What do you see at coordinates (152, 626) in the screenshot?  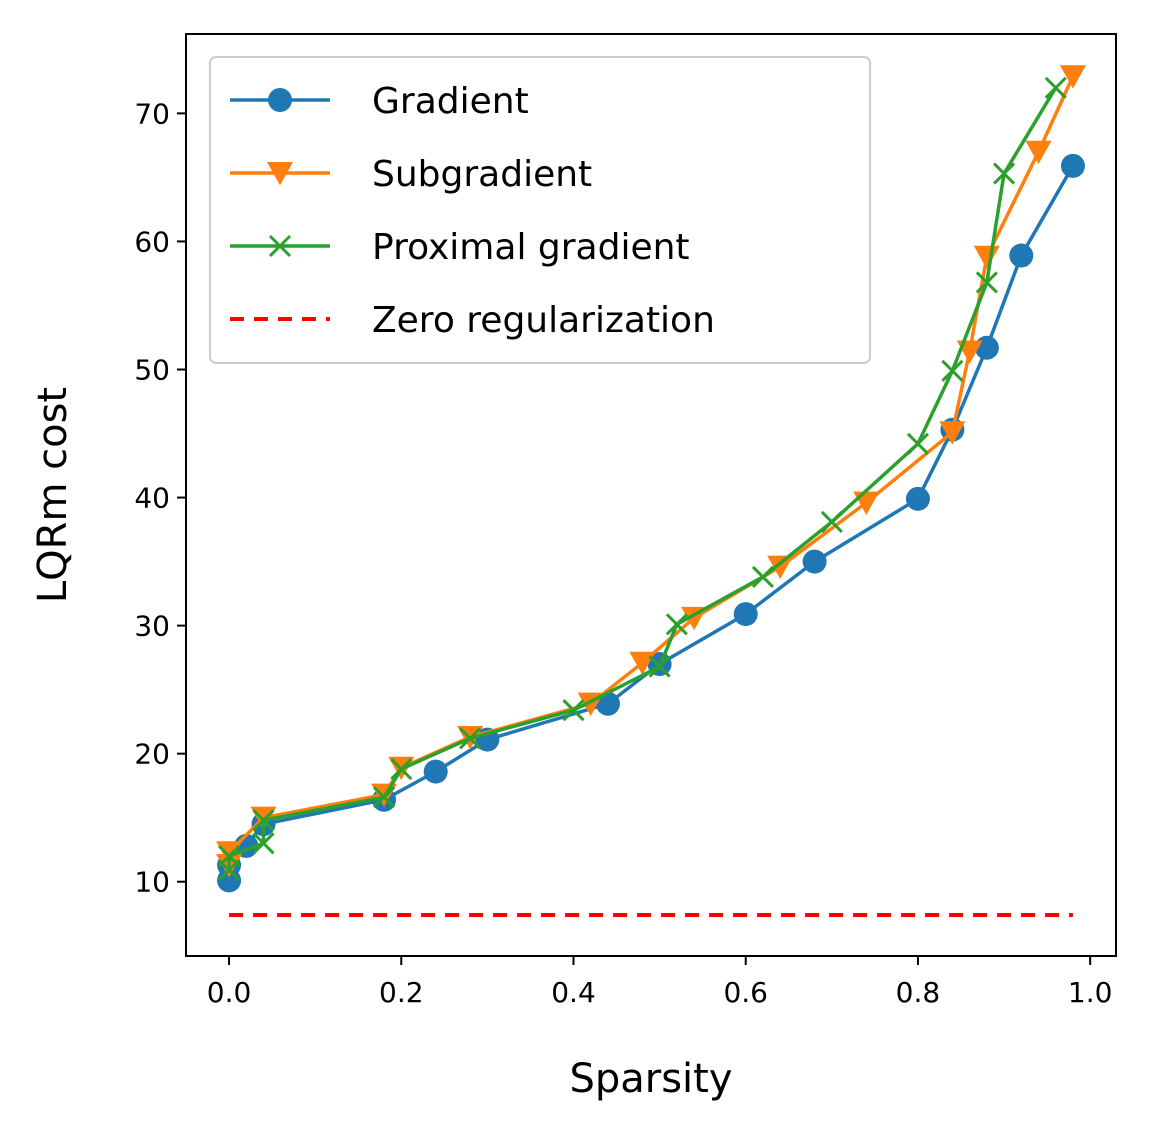 I see `y-tick-label-2: 30` at bounding box center [152, 626].